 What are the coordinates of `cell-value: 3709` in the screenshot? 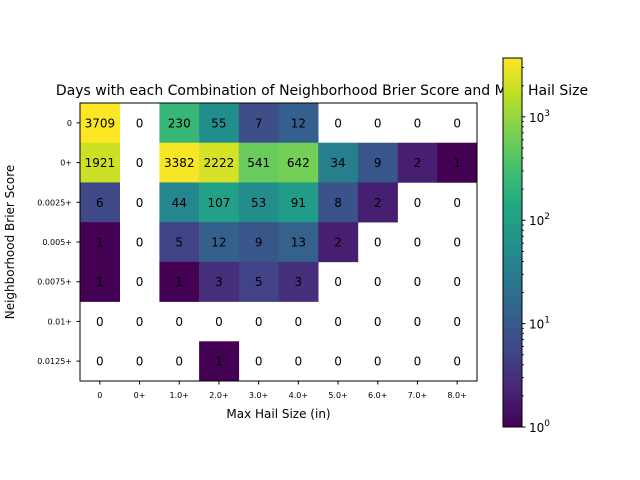 It's located at (100, 123).